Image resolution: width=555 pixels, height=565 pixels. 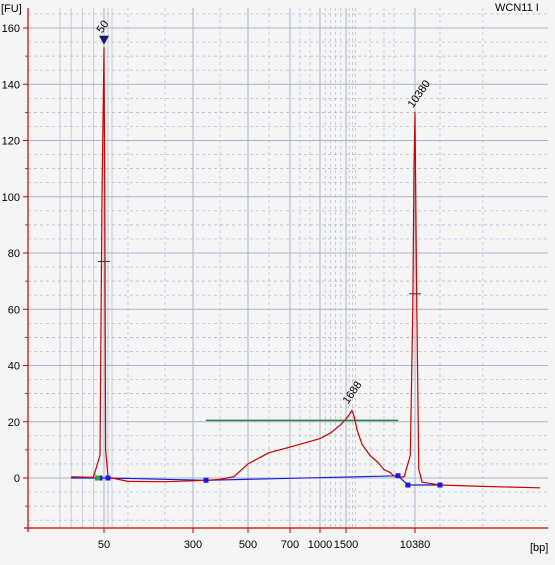 What do you see at coordinates (346, 545) in the screenshot?
I see `x-tick-label: 1500` at bounding box center [346, 545].